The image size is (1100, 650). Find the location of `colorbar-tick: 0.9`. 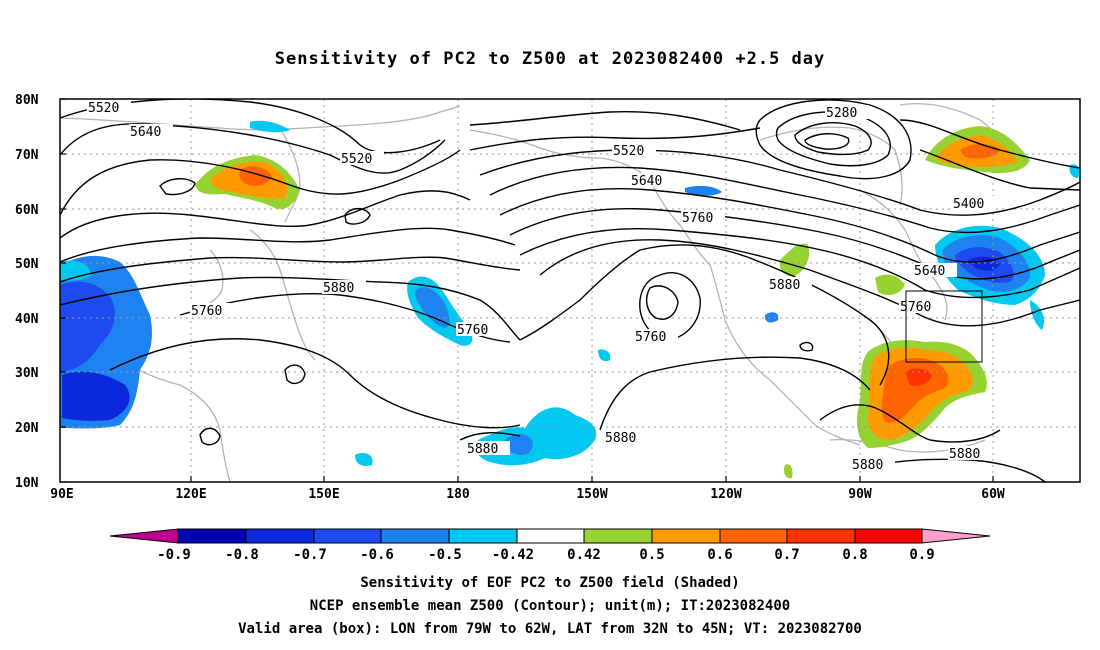

colorbar-tick: 0.9 is located at coordinates (921, 555).